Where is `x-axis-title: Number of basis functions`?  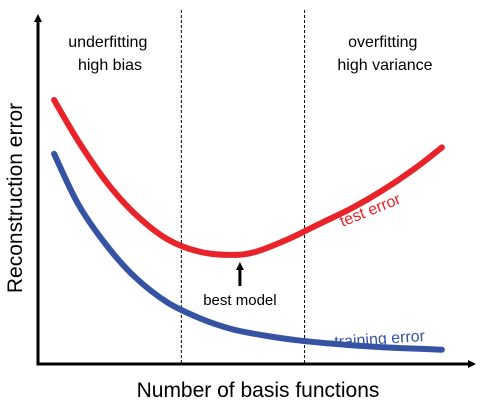
x-axis-title: Number of basis functions is located at coordinates (258, 390).